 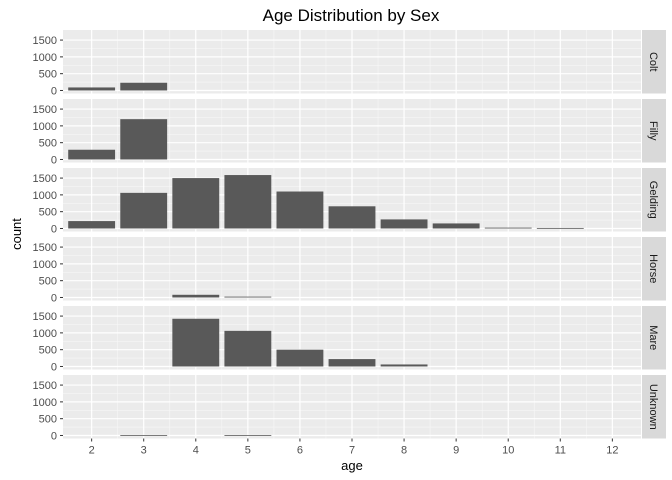 I want to click on facet-strip-label: Unknown, so click(x=653, y=407).